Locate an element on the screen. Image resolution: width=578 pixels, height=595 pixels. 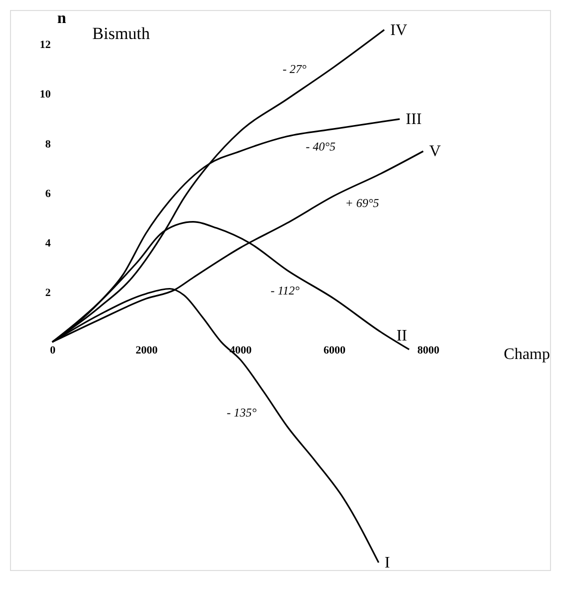
x-tick-label: 6000 is located at coordinates (335, 350).